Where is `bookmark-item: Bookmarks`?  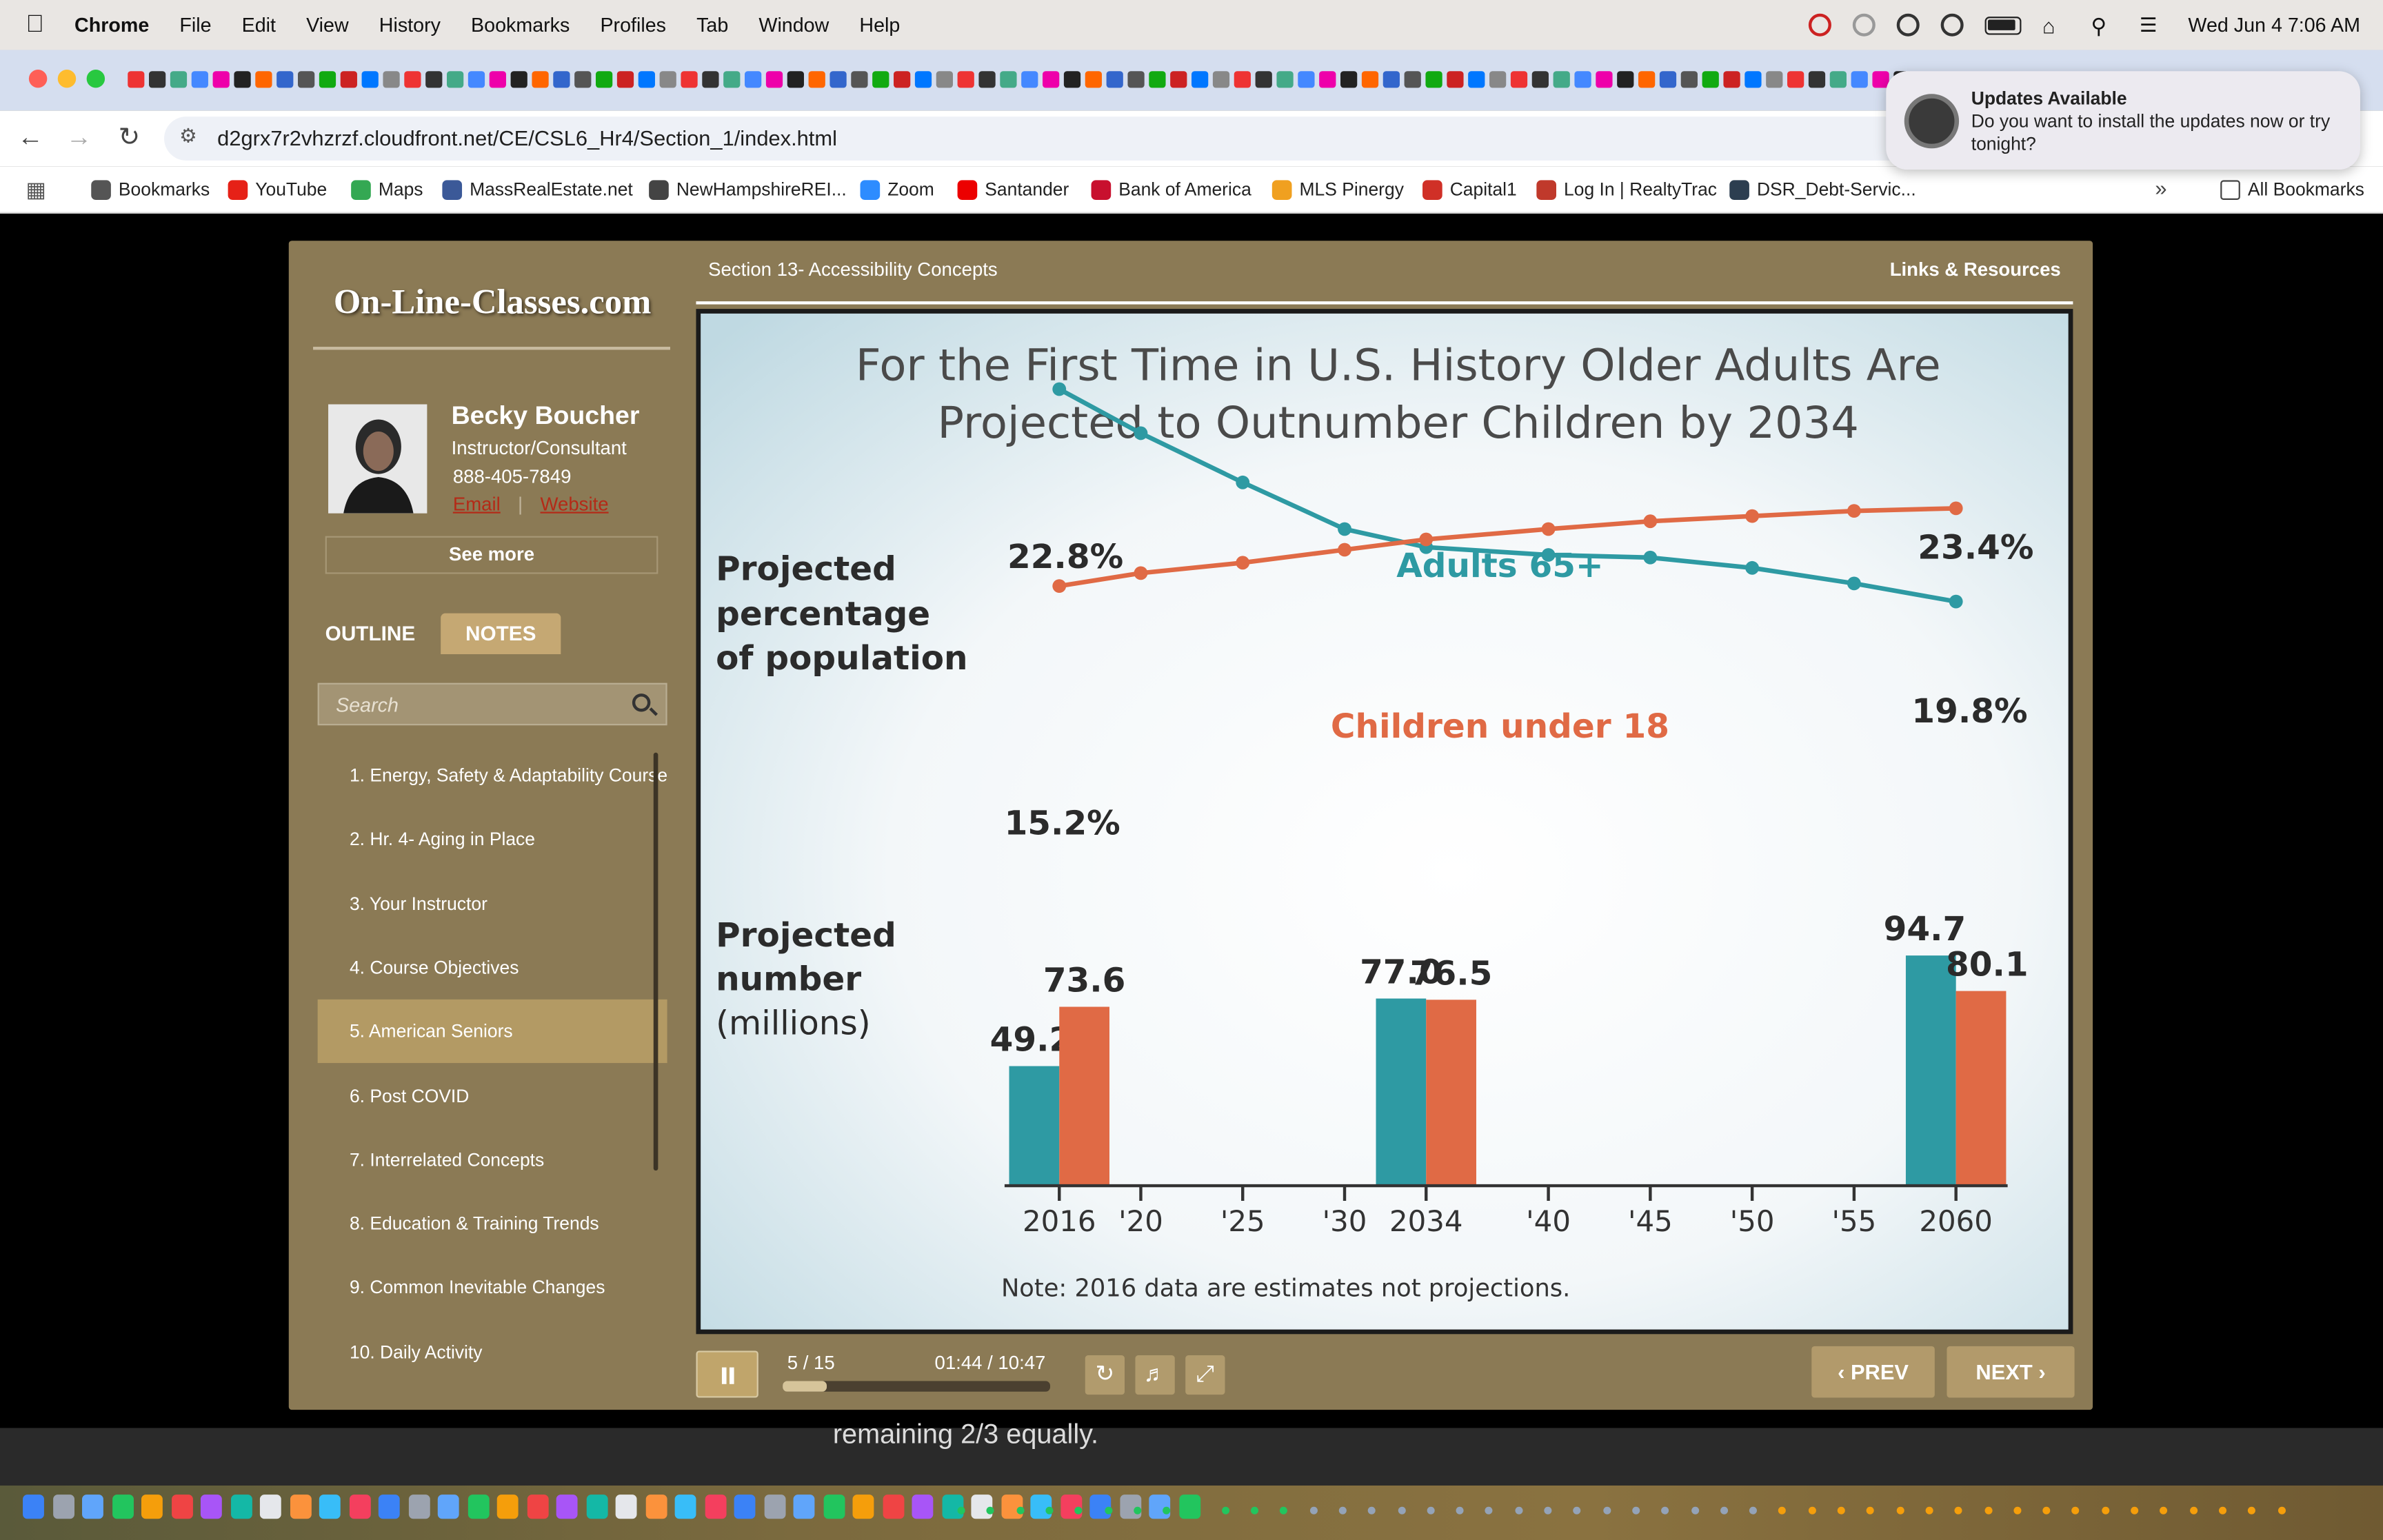 bookmark-item: Bookmarks is located at coordinates (150, 189).